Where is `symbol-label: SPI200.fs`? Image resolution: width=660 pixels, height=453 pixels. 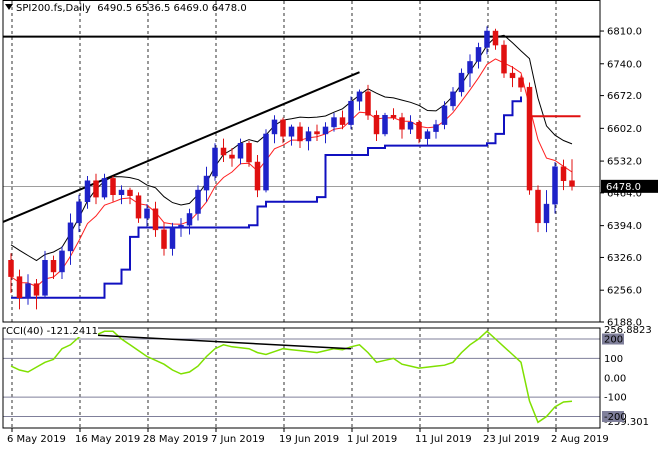 symbol-label: SPI200.fs is located at coordinates (39, 8).